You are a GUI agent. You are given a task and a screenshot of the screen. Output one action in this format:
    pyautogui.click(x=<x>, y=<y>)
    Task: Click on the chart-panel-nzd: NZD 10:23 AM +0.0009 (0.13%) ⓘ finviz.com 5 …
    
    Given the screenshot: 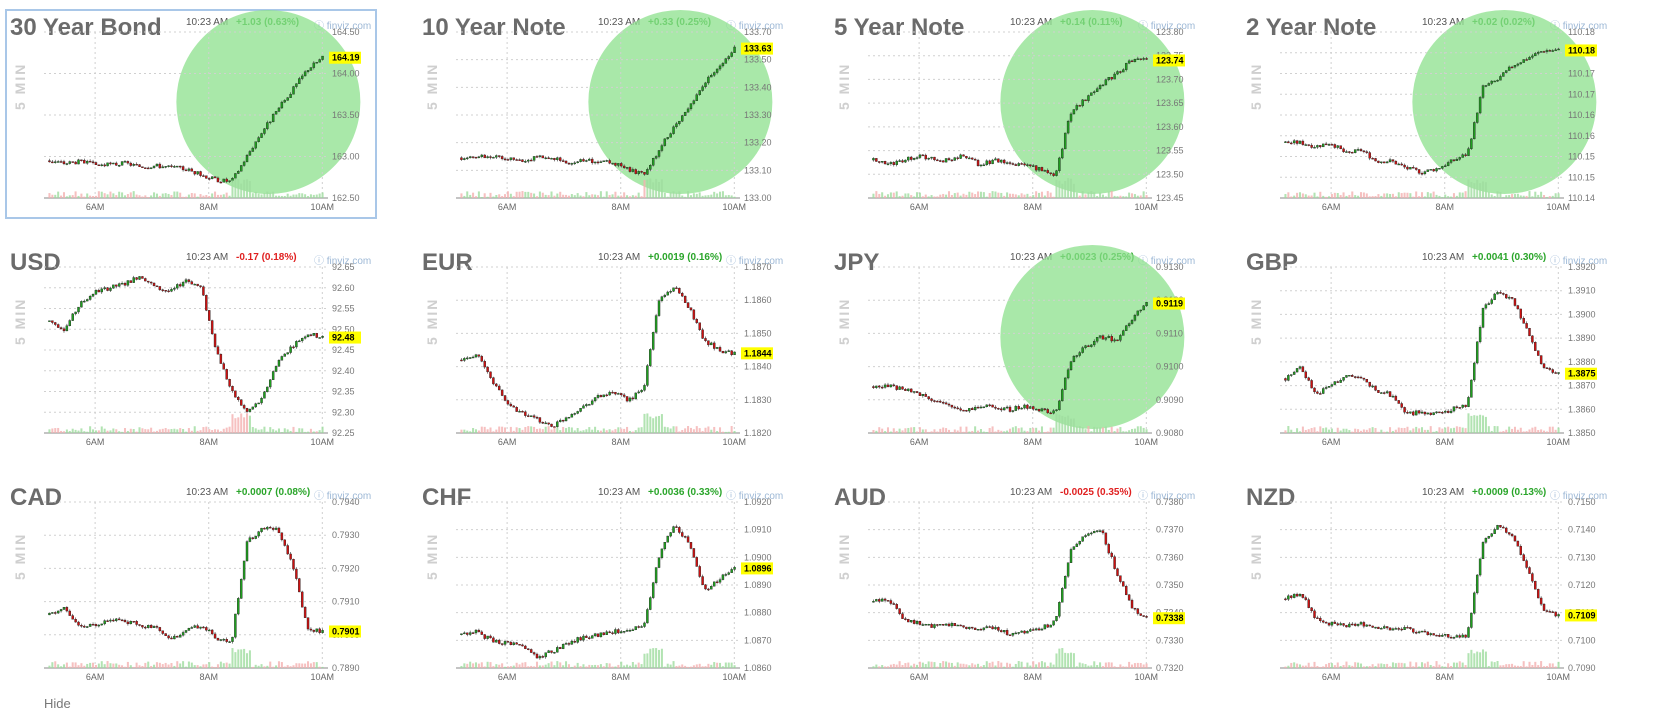 What is the action you would take?
    pyautogui.click(x=1427, y=584)
    